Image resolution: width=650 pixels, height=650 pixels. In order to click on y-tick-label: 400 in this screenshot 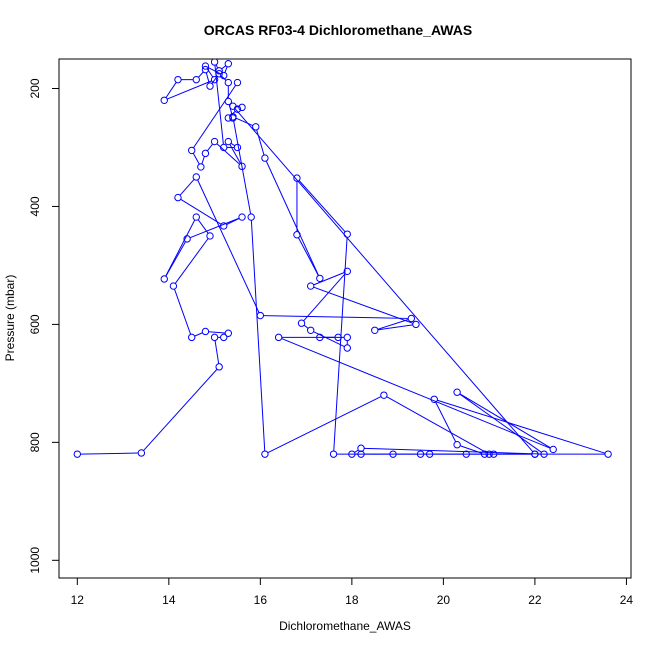, I will do `click(35, 206)`.